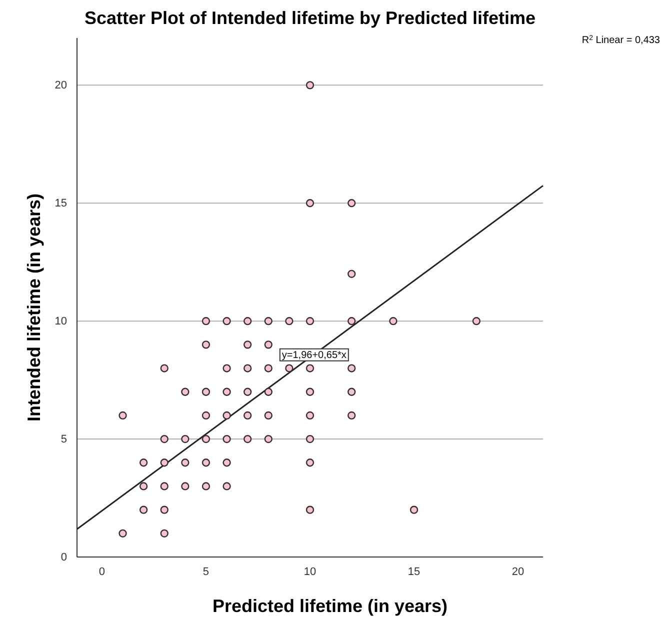 The image size is (666, 618). Describe the element at coordinates (60, 322) in the screenshot. I see `y-tick-label: 10` at that location.